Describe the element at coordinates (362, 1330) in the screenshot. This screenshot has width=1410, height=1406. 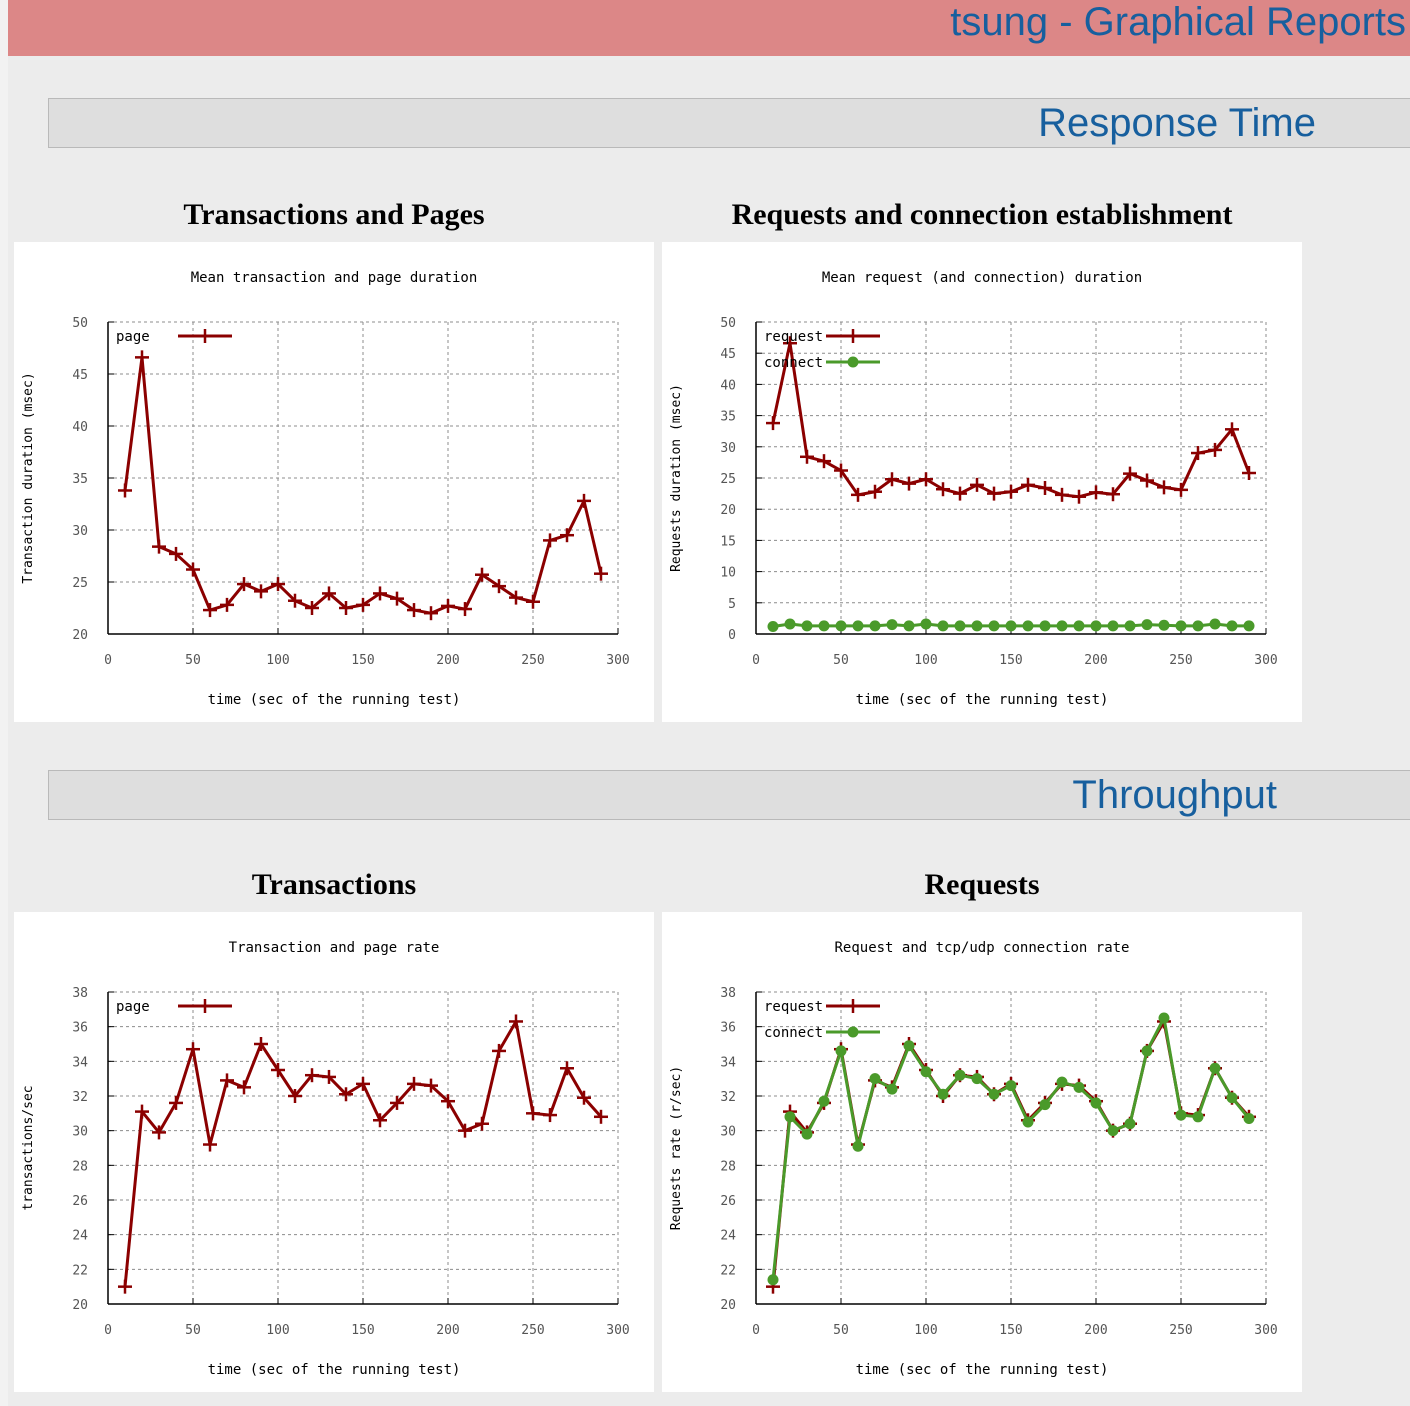
I see `x-tick-label: 150` at that location.